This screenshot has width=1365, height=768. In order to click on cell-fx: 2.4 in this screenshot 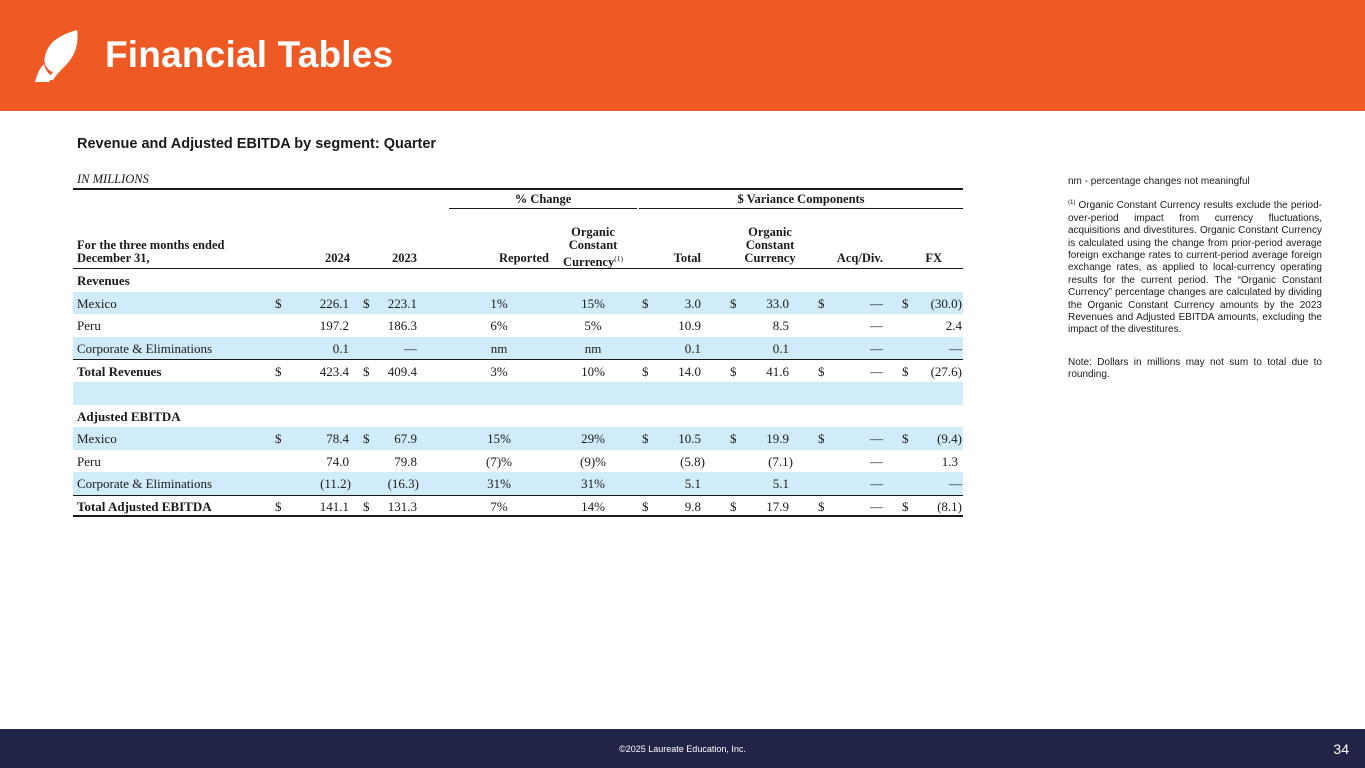, I will do `click(953, 325)`.